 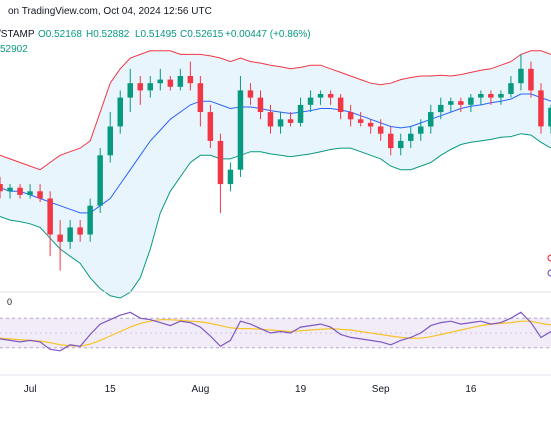 I want to click on time-tick-label: Aug, so click(x=201, y=389).